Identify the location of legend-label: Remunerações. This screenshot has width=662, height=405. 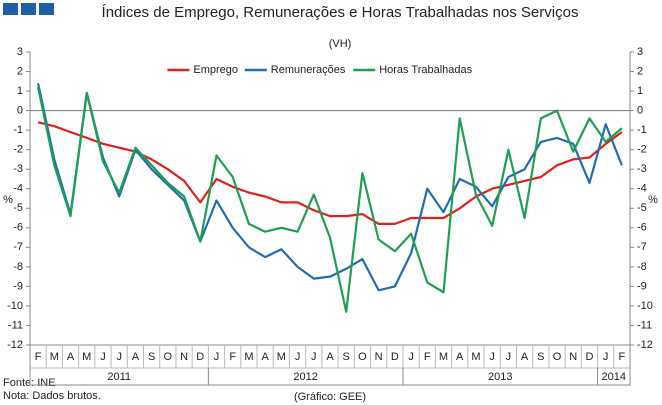
(308, 70).